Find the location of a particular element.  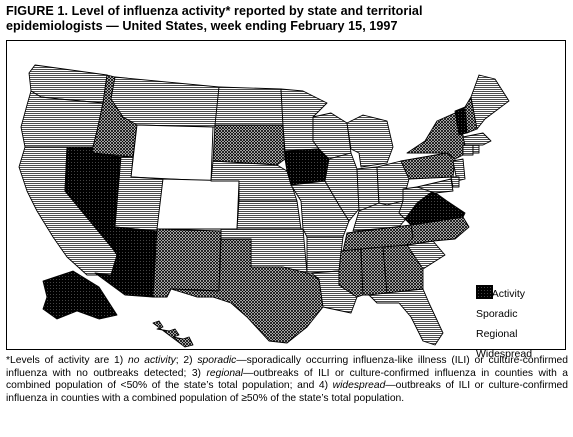

state-ia is located at coordinates (307, 167).